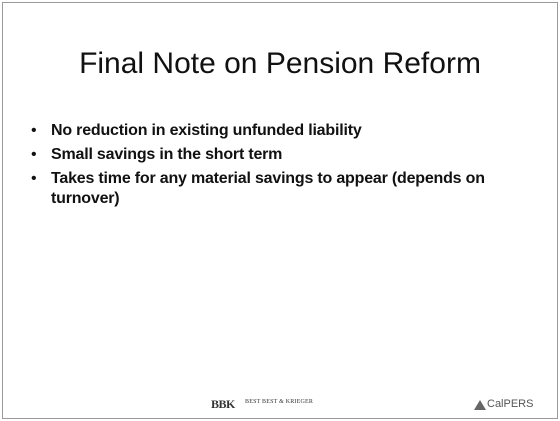 Image resolution: width=560 pixels, height=421 pixels. I want to click on bbk-logo: BBK, so click(223, 404).